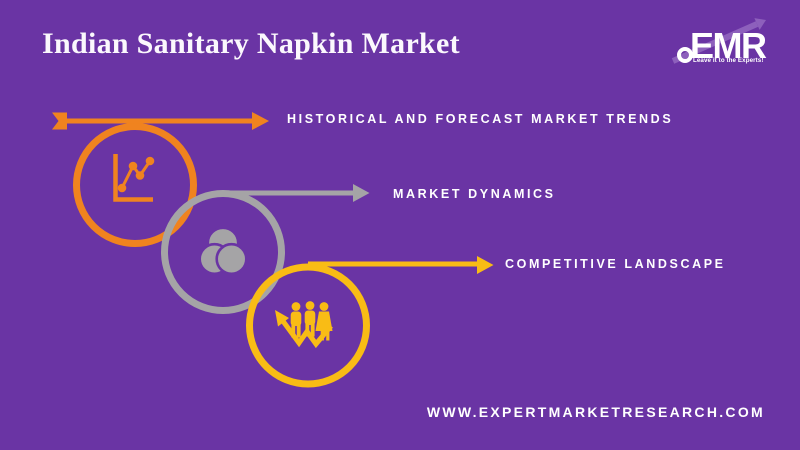  I want to click on venn-diagram-icon, so click(223, 251).